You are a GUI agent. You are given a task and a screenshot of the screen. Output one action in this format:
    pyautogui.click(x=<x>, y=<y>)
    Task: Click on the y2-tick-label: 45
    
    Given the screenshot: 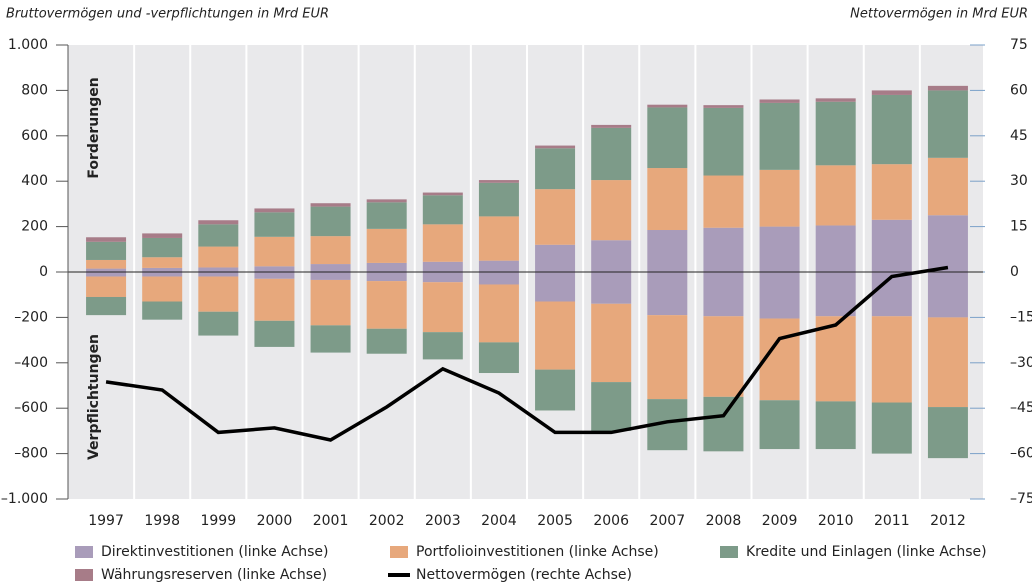 What is the action you would take?
    pyautogui.click(x=1019, y=136)
    